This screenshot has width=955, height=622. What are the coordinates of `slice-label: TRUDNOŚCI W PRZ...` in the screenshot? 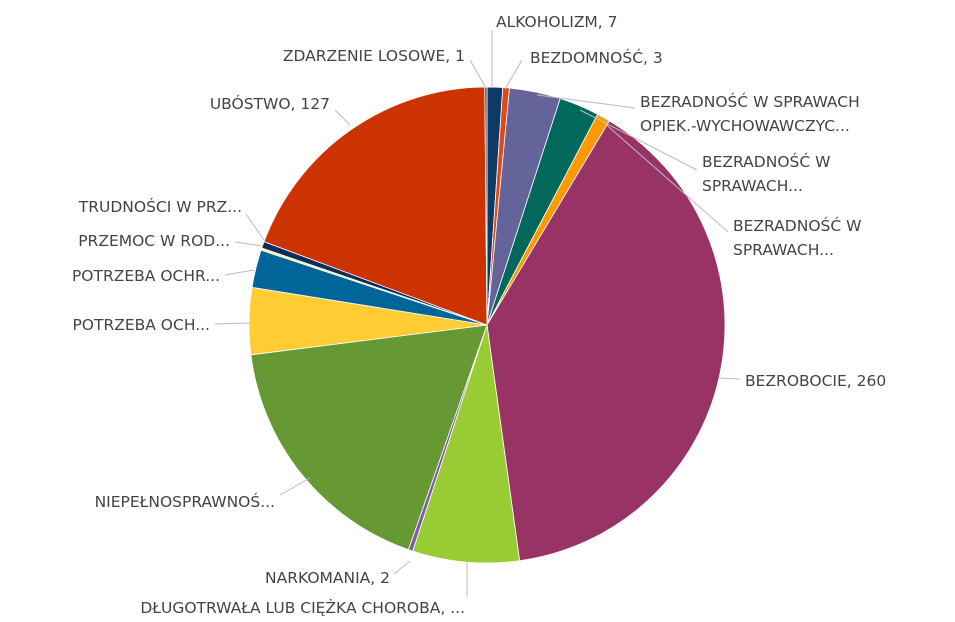 It's located at (160, 206).